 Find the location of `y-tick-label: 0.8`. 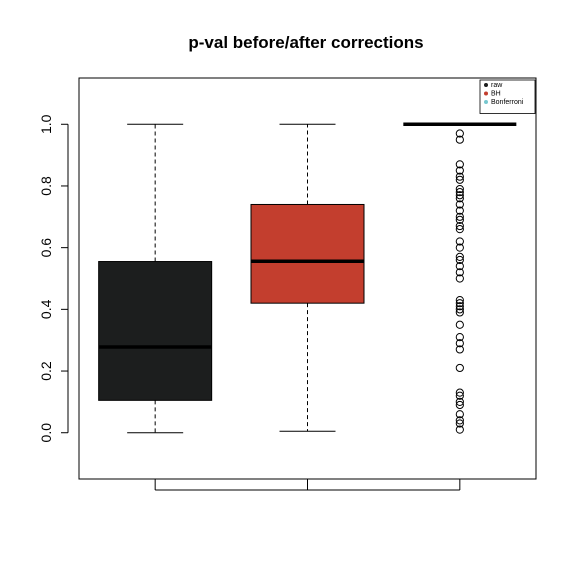

y-tick-label: 0.8 is located at coordinates (46, 186).